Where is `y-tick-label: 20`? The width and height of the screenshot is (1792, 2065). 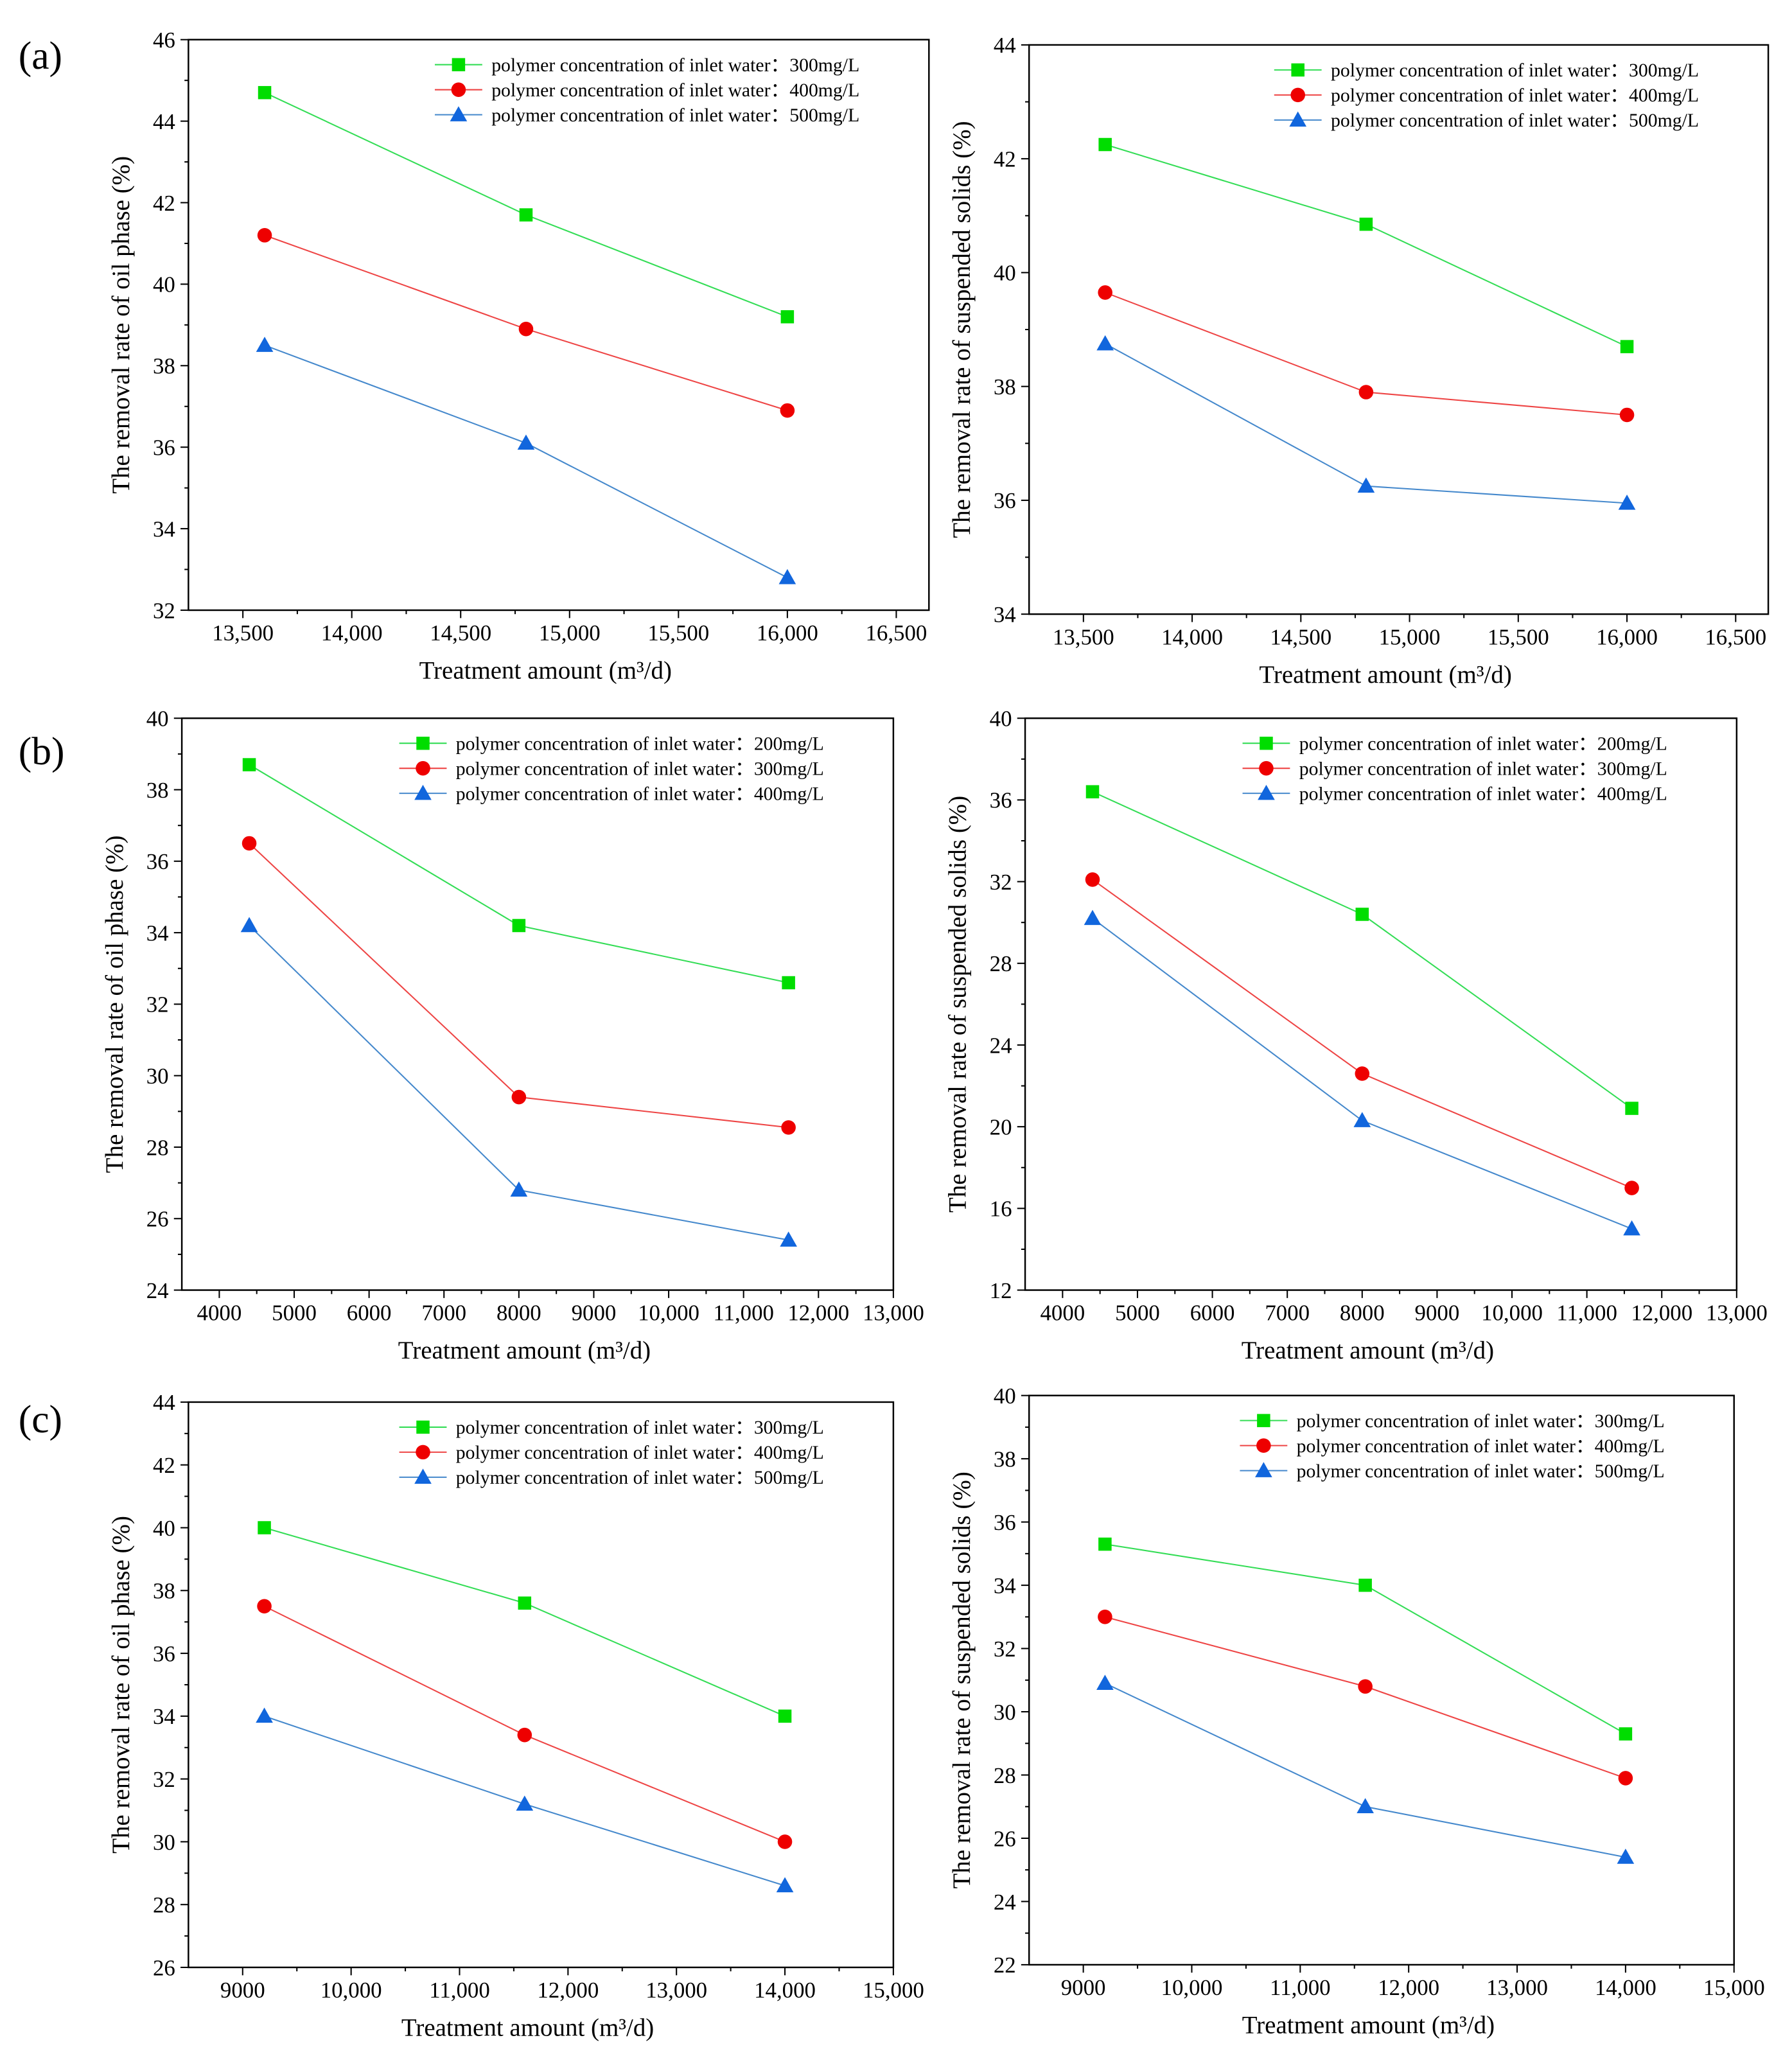 y-tick-label: 20 is located at coordinates (1001, 1126).